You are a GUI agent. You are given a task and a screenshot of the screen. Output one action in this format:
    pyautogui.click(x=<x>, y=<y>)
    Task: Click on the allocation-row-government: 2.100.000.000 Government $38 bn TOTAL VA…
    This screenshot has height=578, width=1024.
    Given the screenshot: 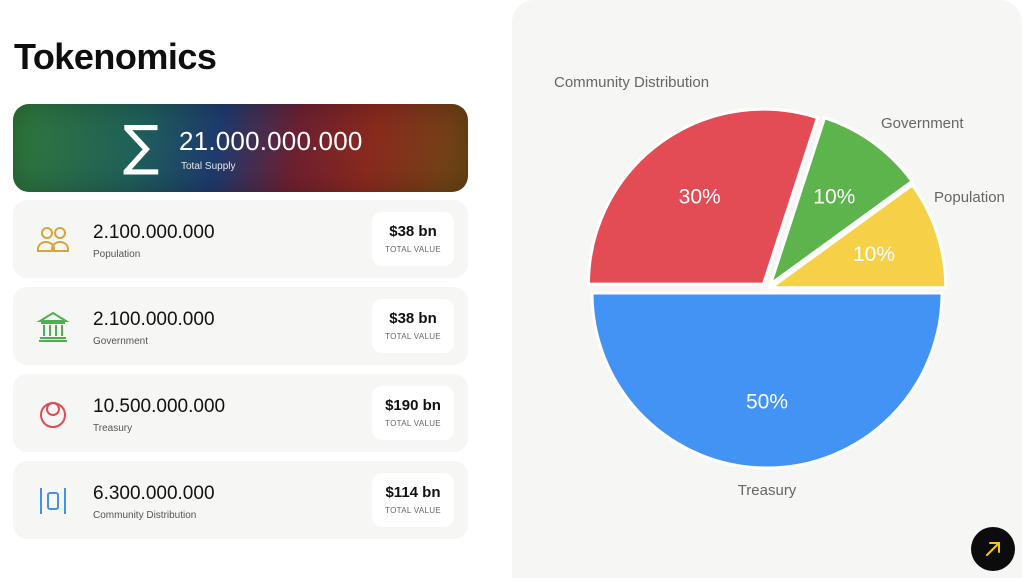 What is the action you would take?
    pyautogui.click(x=240, y=326)
    